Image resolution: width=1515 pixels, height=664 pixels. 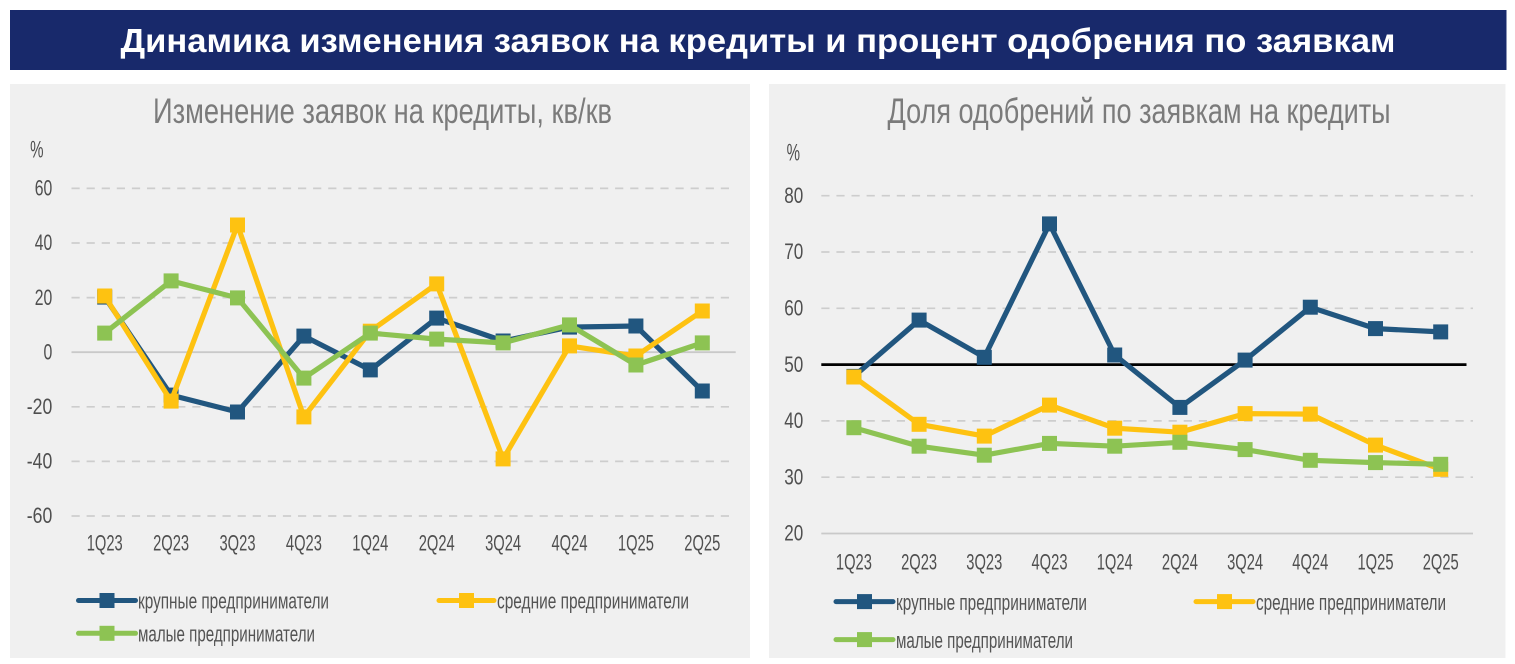 I want to click on svg-text: -60, so click(x=40, y=515).